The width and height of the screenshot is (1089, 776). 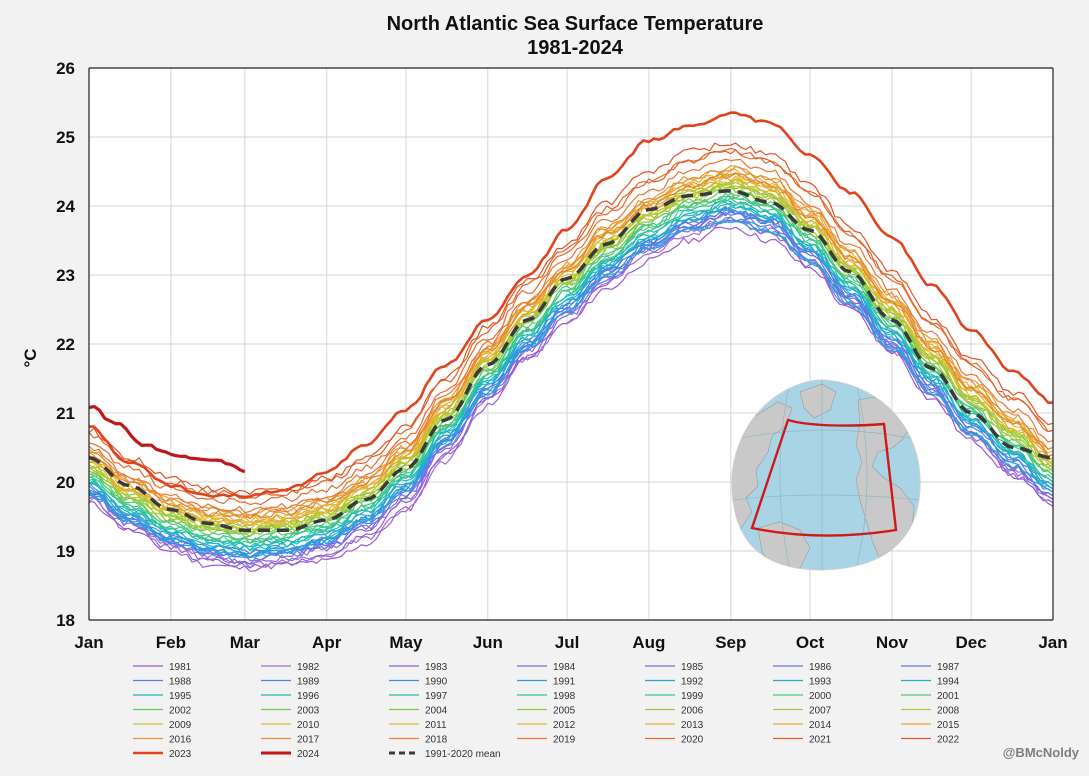 I want to click on legend-label: 2016, so click(x=180, y=740).